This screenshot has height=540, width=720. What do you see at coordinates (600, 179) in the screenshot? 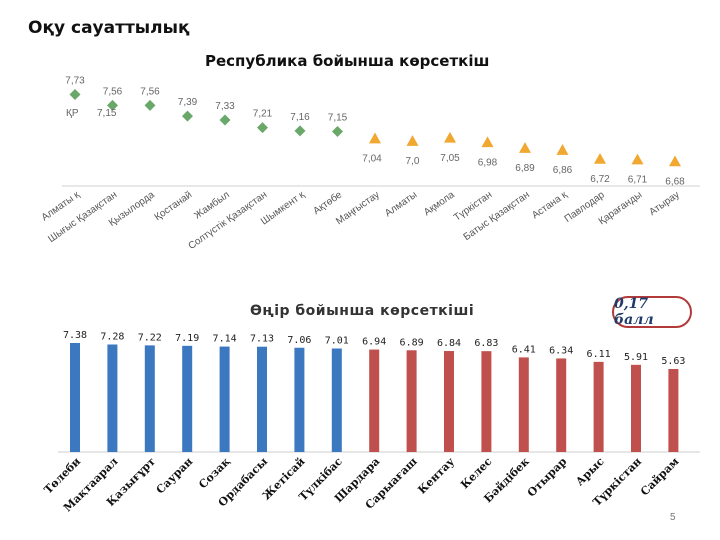
I see `chart1-value-label: 6,72` at bounding box center [600, 179].